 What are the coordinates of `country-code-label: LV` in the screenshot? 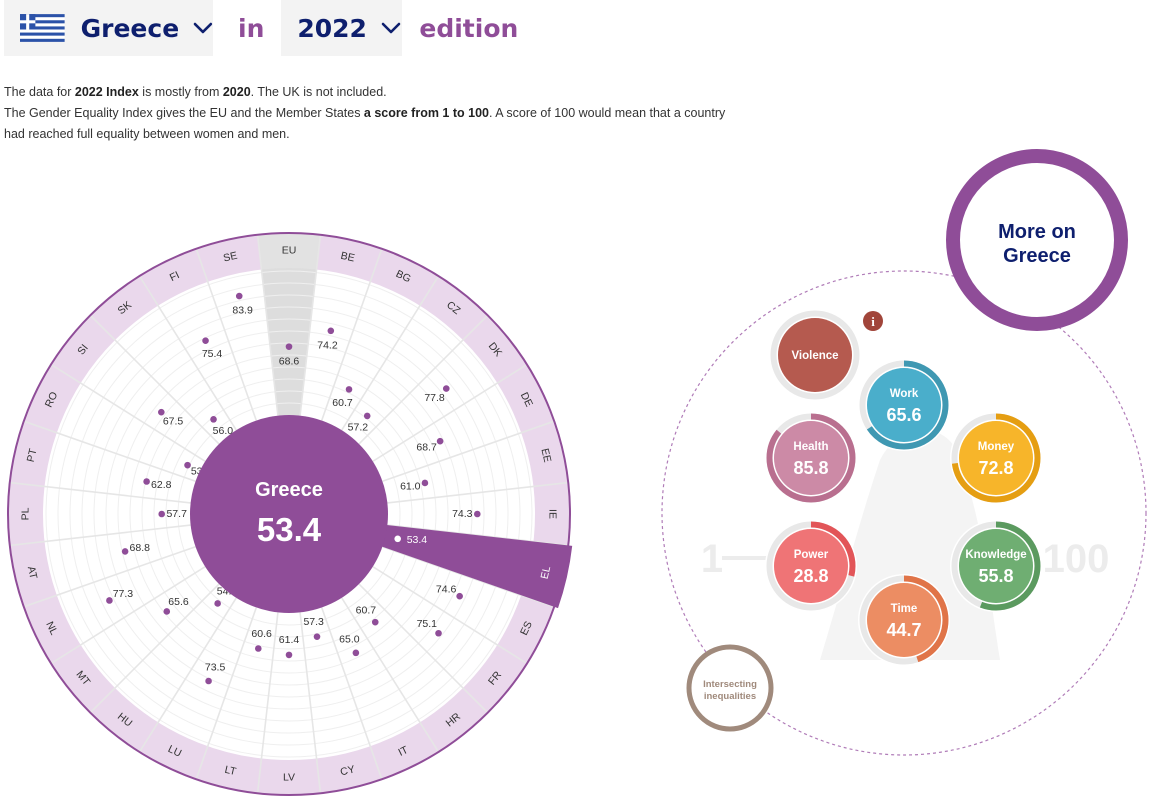 It's located at (289, 778).